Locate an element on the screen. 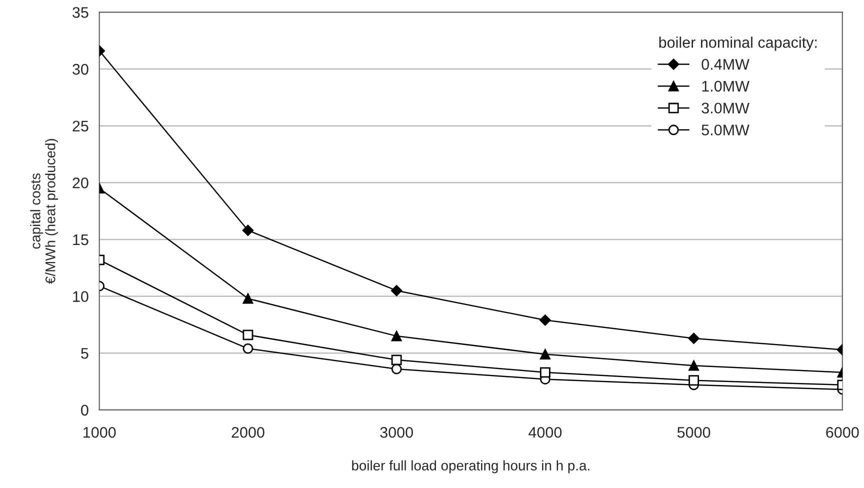 This screenshot has height=488, width=864. legend-label: 3.0MW is located at coordinates (726, 108).